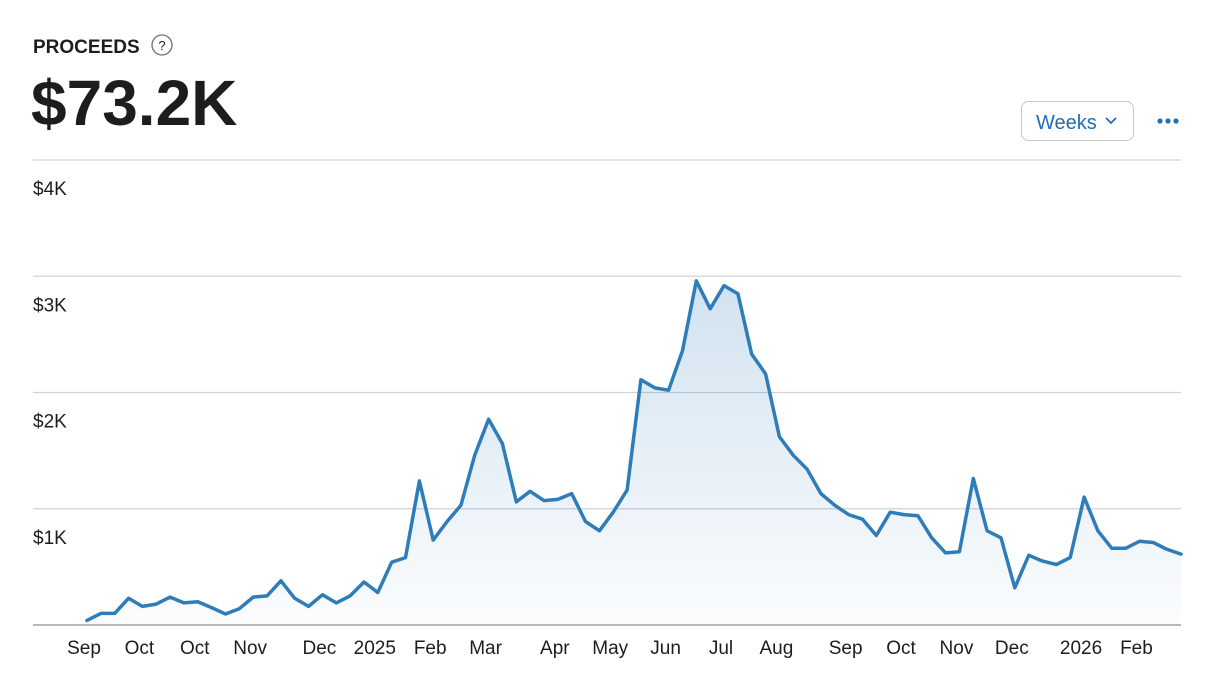 This screenshot has height=681, width=1211. I want to click on period-button: Weeks, so click(1077, 121).